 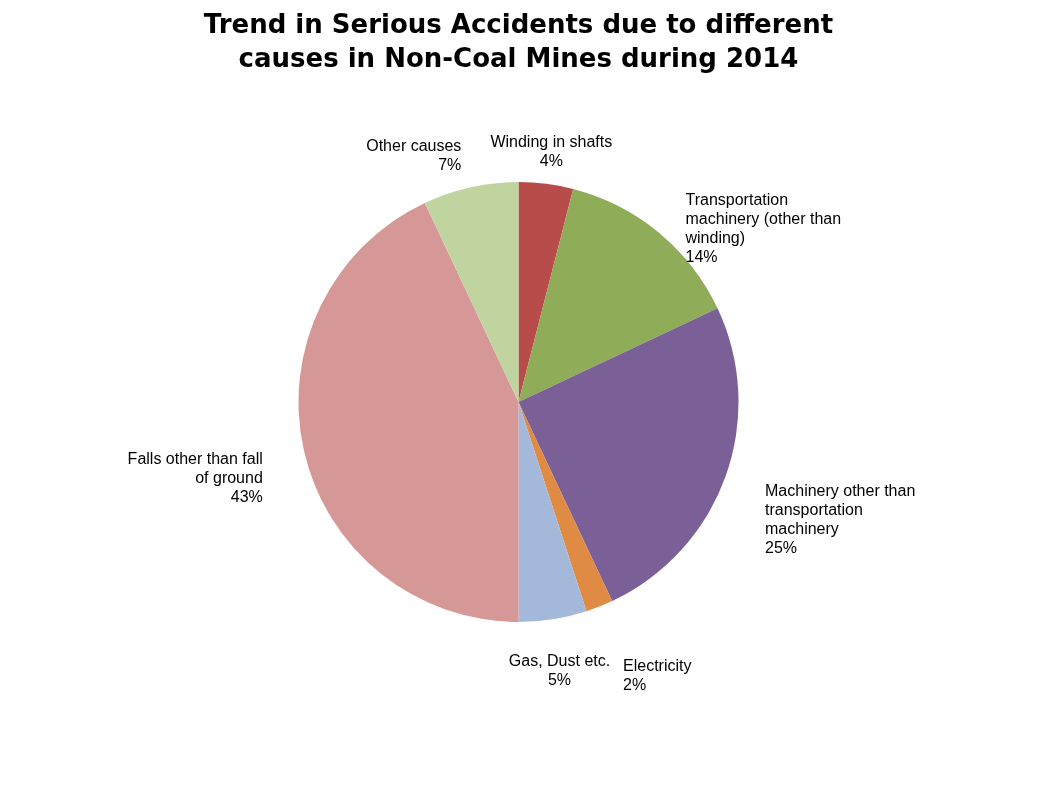 I want to click on data-label: 14%, so click(x=701, y=257).